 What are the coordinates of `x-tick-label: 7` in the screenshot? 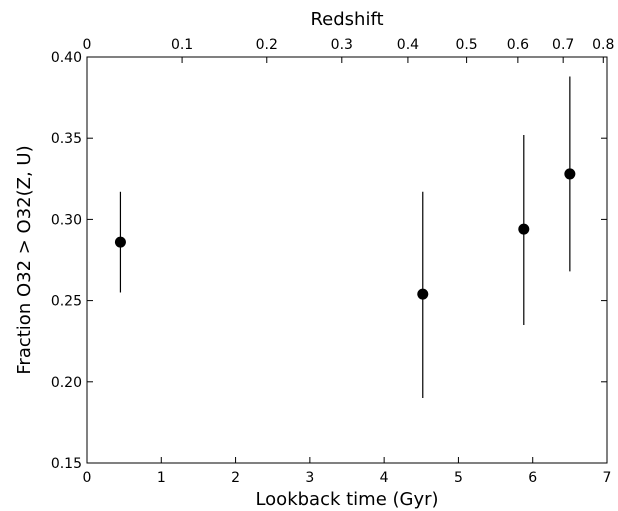 It's located at (607, 478).